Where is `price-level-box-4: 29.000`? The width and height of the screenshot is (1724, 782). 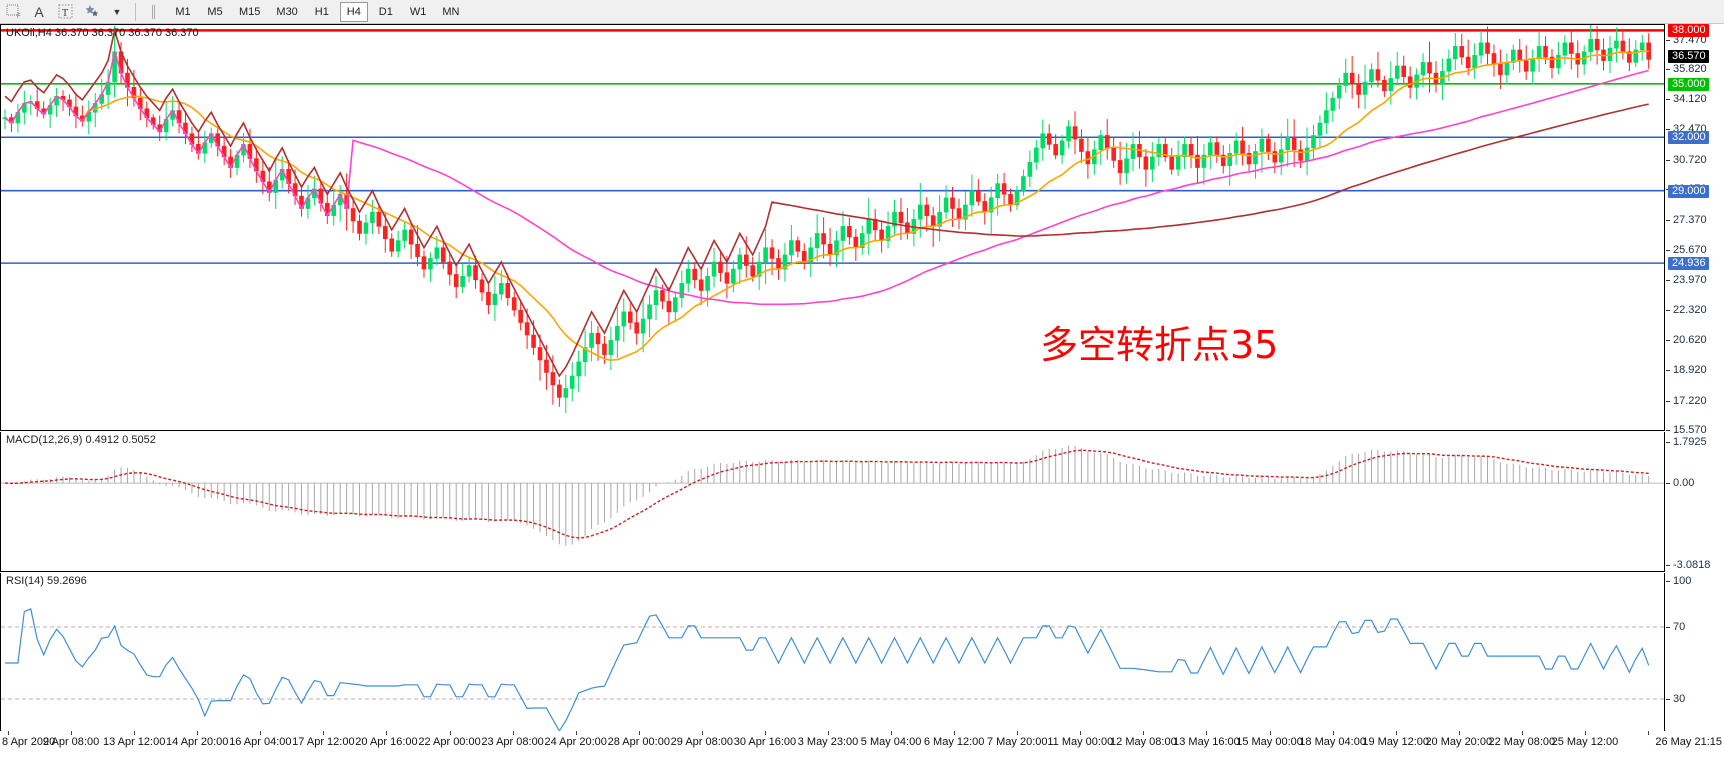
price-level-box-4: 29.000 is located at coordinates (1688, 191).